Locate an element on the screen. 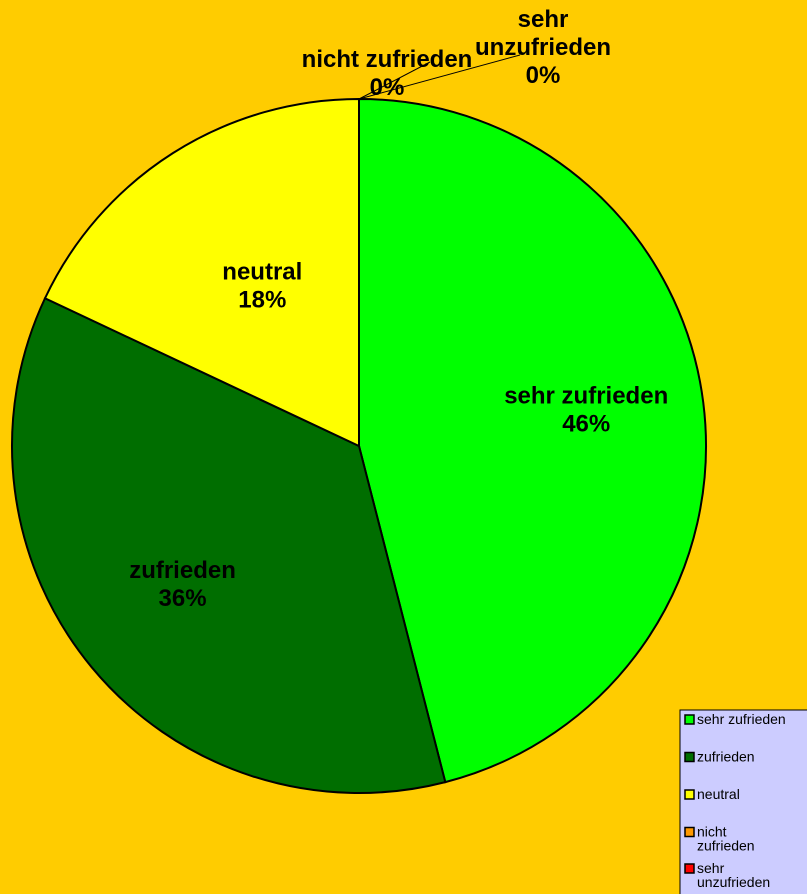 This screenshot has width=807, height=894. legend-label: nicht zufrieden is located at coordinates (726, 839).